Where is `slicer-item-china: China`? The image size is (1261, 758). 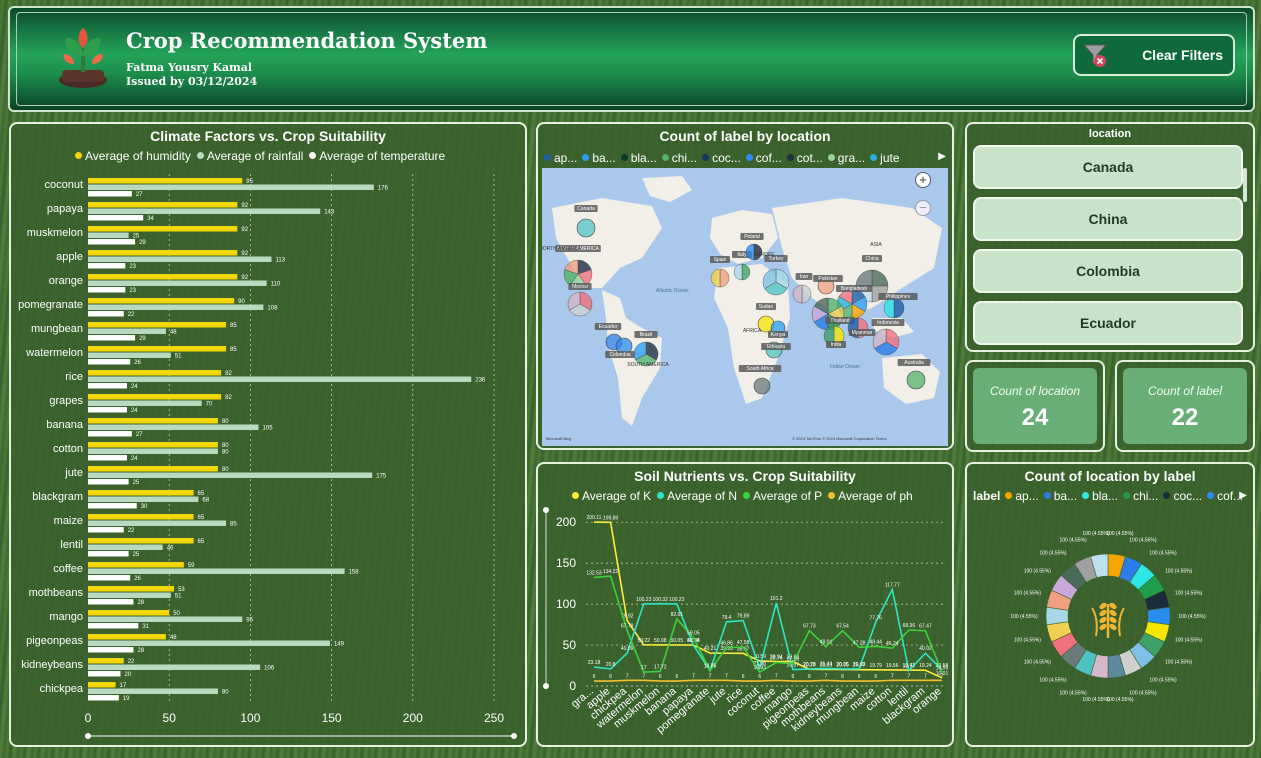
slicer-item-china: China is located at coordinates (1108, 219).